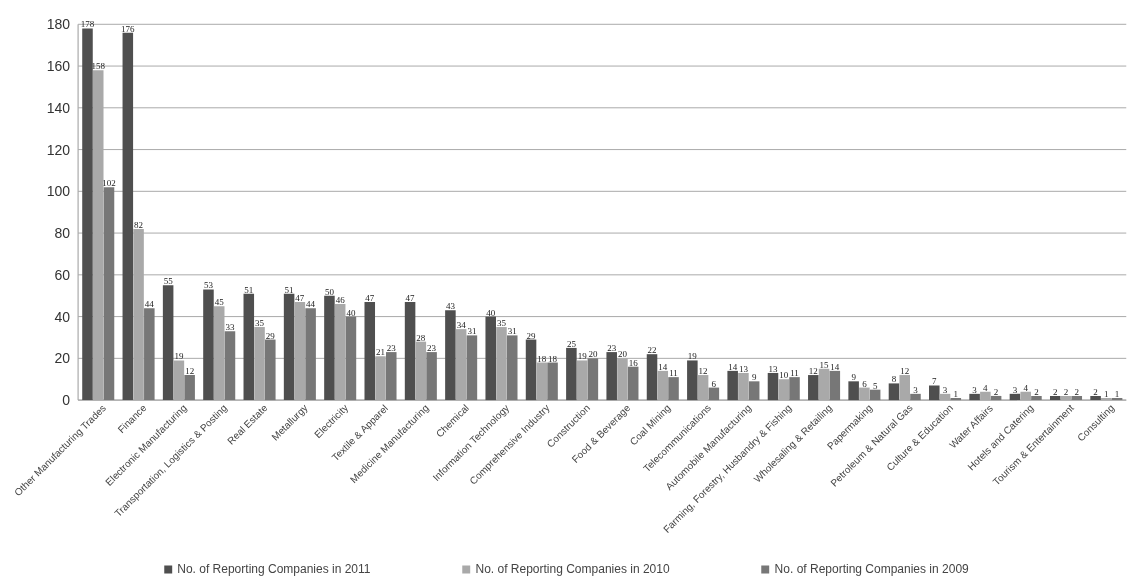 This screenshot has width=1131, height=585. Describe the element at coordinates (612, 348) in the screenshot. I see `data-label: 23` at that location.